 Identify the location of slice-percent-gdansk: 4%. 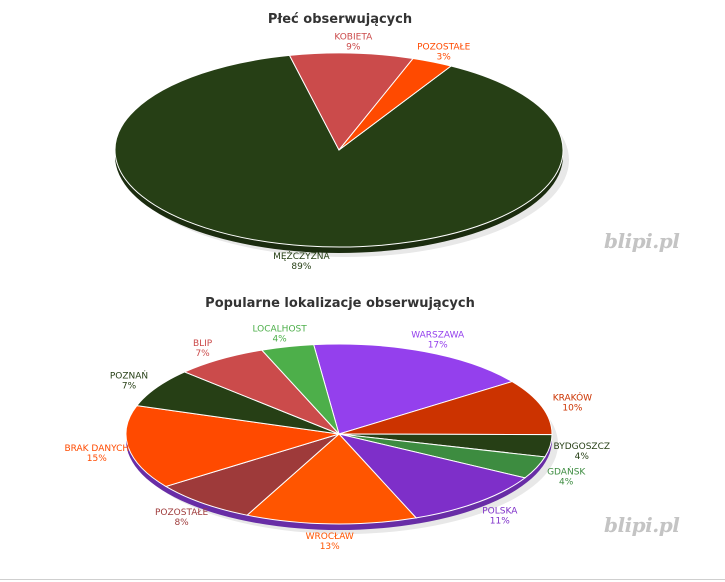
(566, 482).